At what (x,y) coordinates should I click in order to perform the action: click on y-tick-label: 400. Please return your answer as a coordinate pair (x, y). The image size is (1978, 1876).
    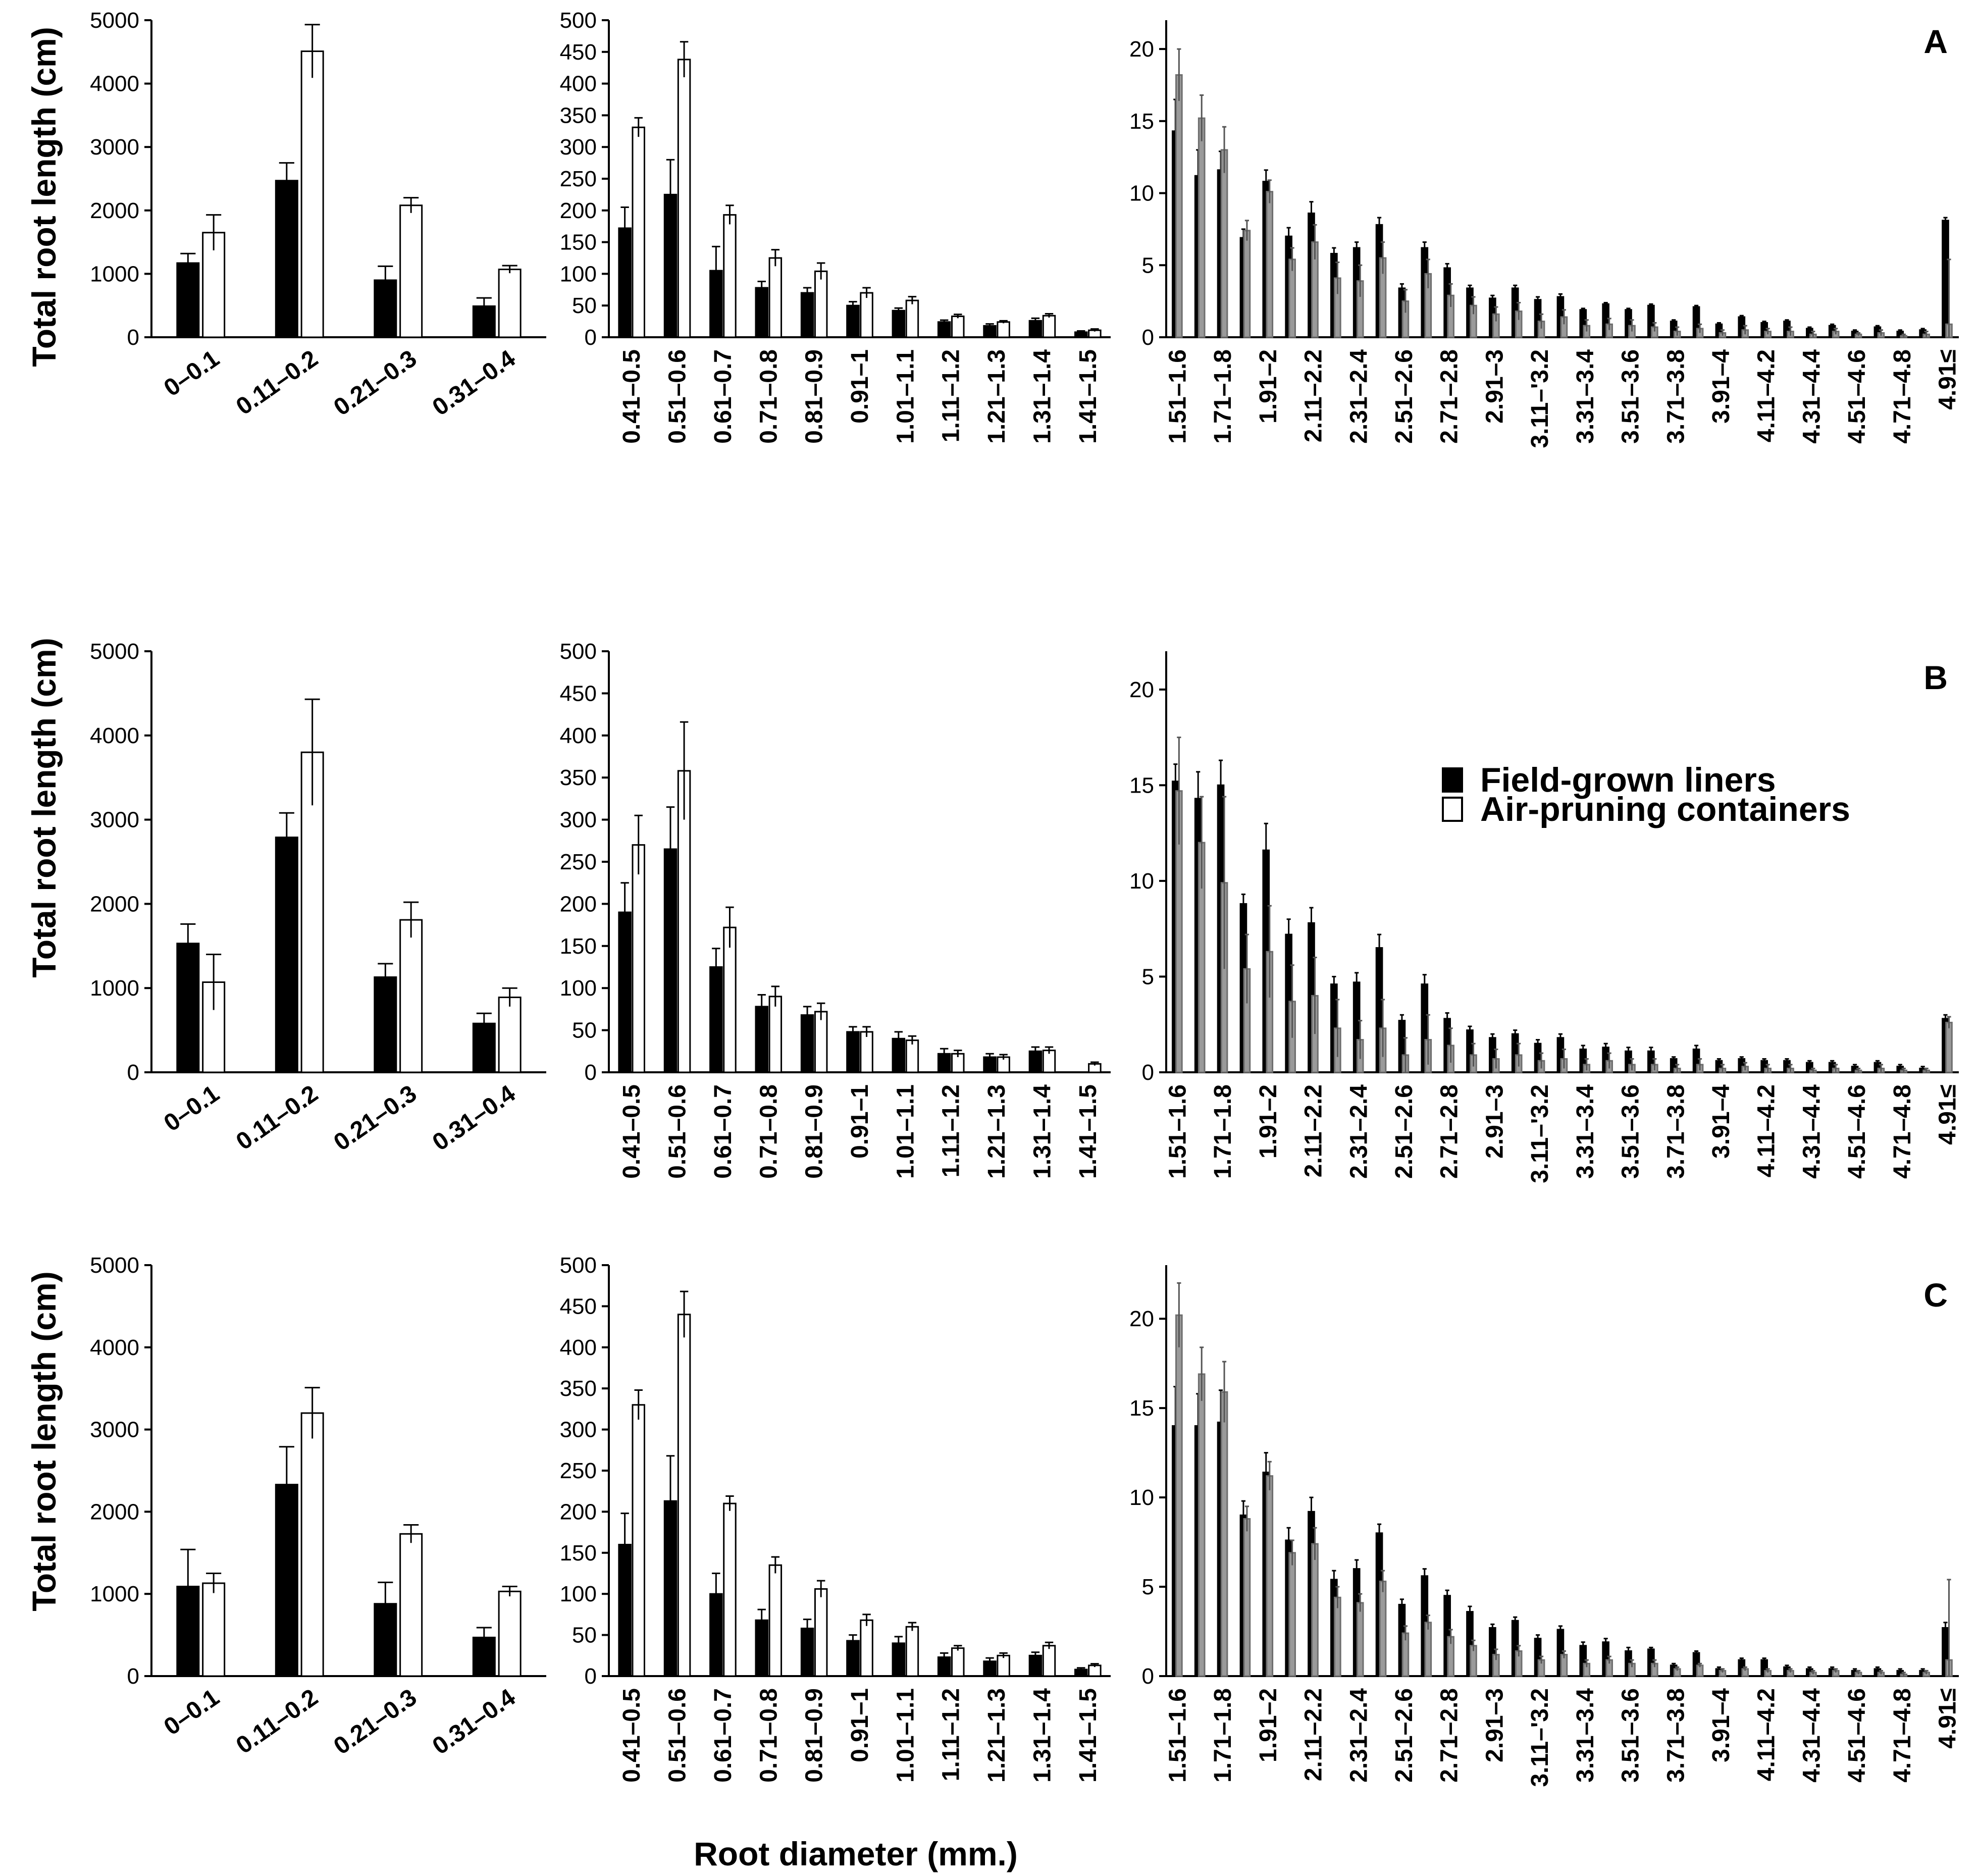
    Looking at the image, I should click on (578, 1348).